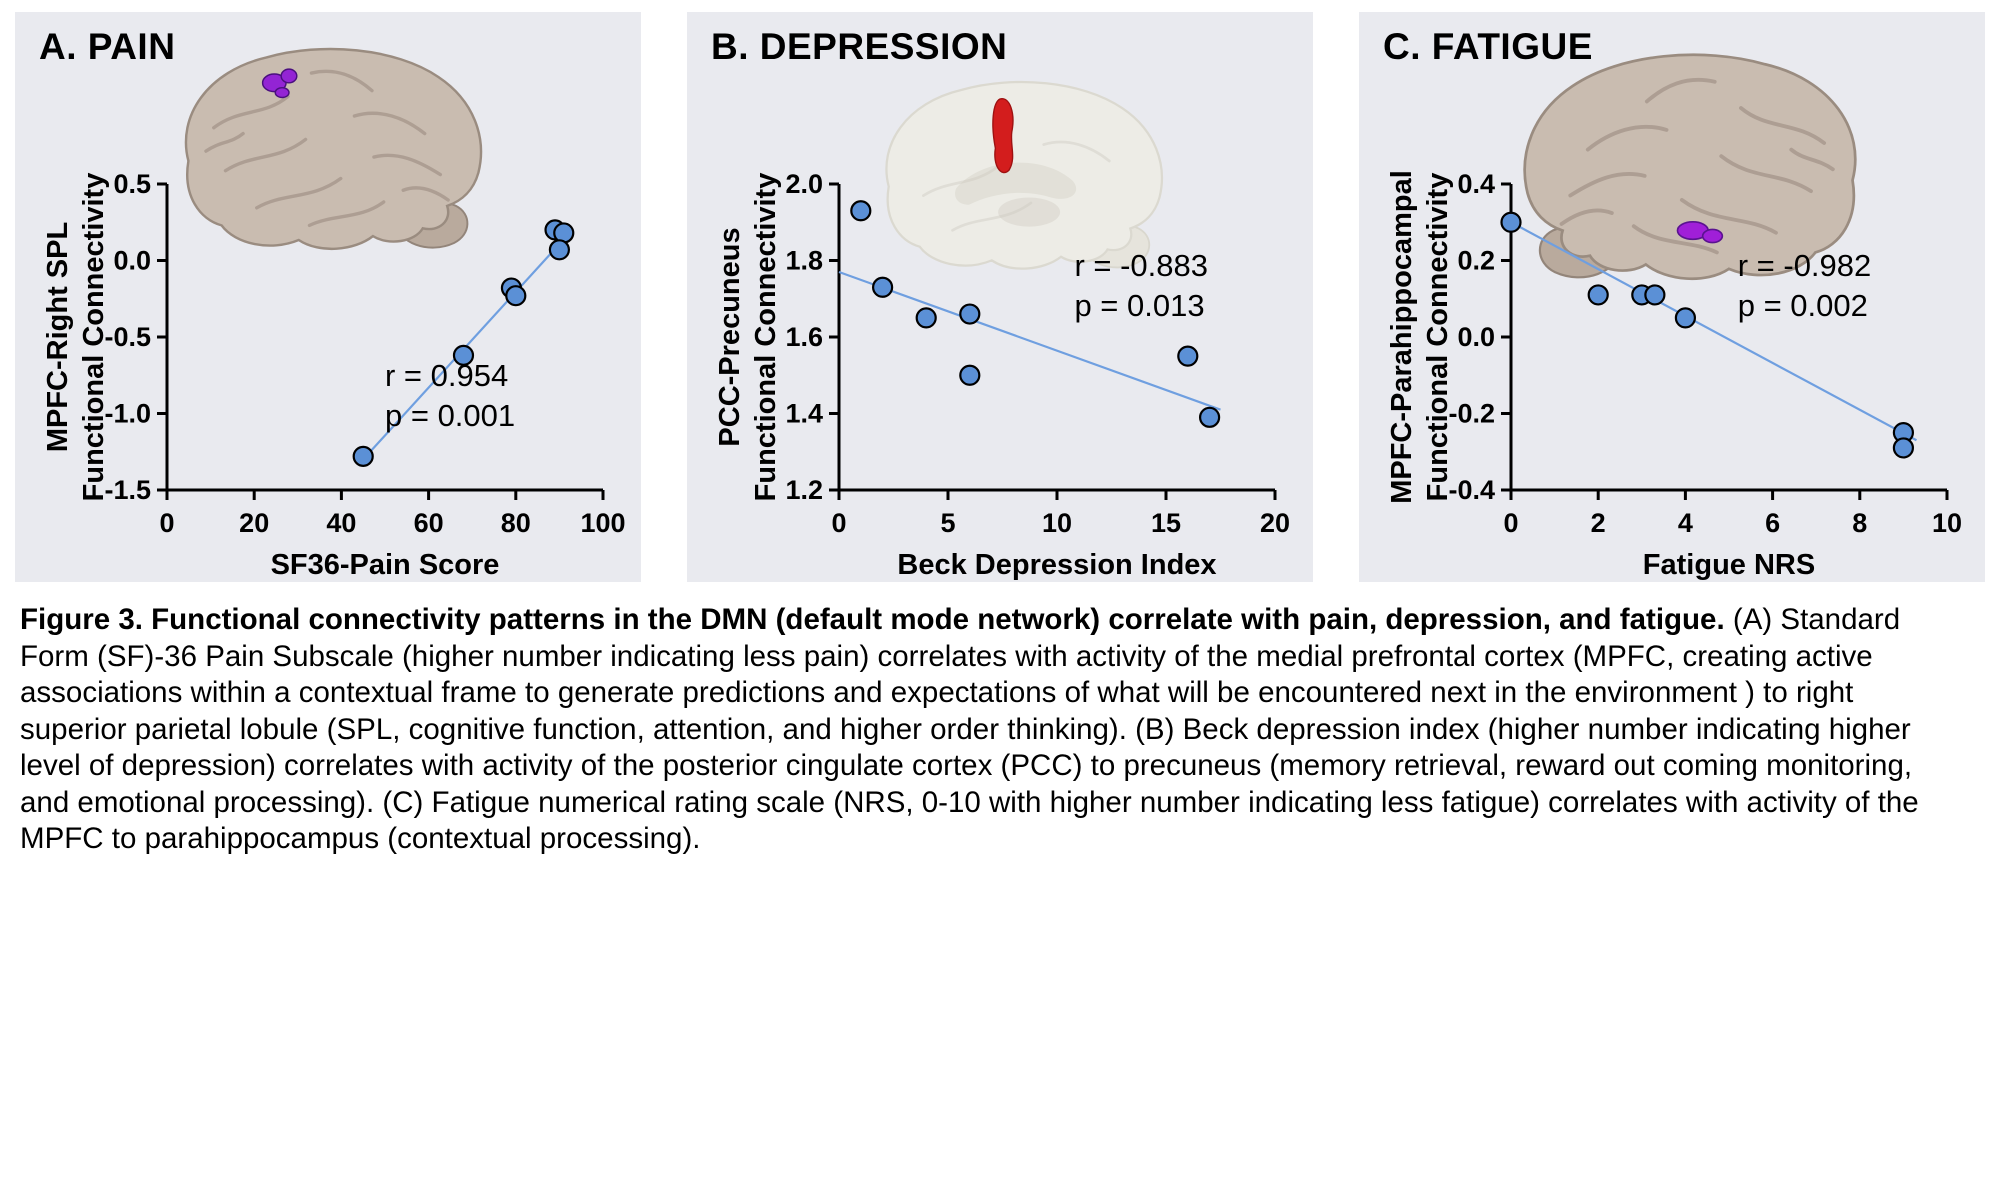 The height and width of the screenshot is (1195, 2000). I want to click on svg-text: MPFC-Right SPL, so click(58, 337).